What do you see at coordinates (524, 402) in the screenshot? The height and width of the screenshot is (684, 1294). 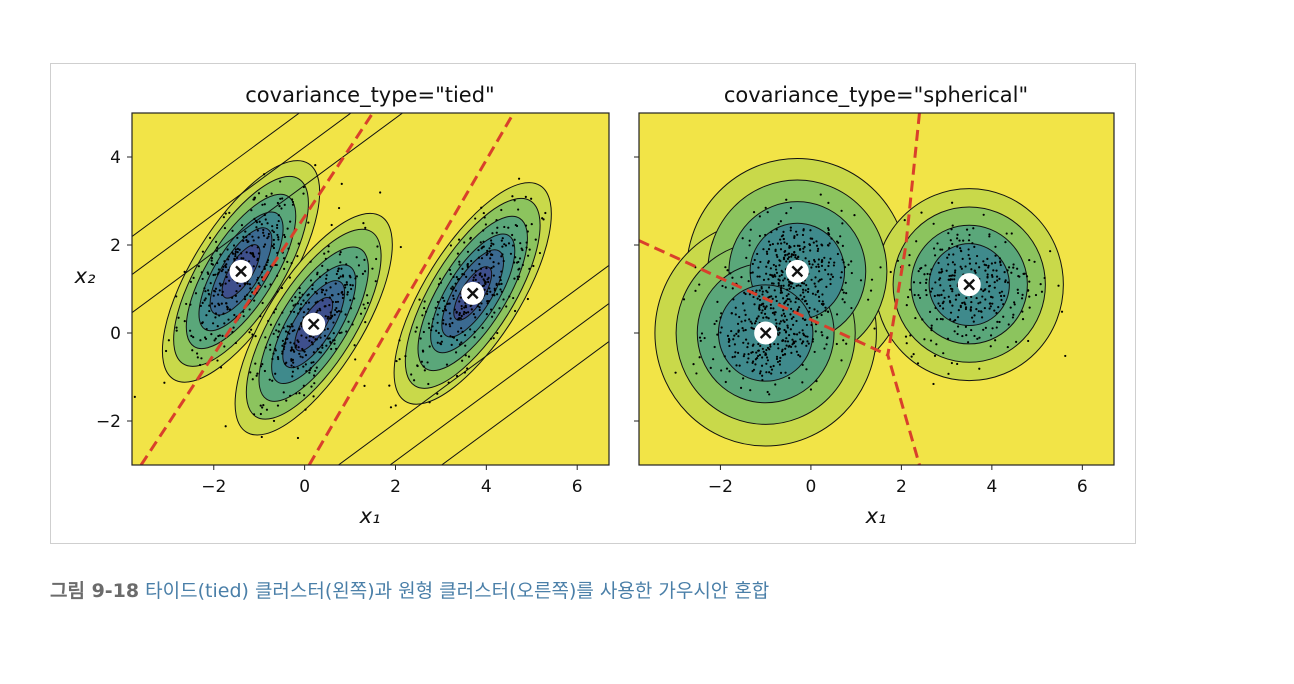 I see `tied-contour-line` at bounding box center [524, 402].